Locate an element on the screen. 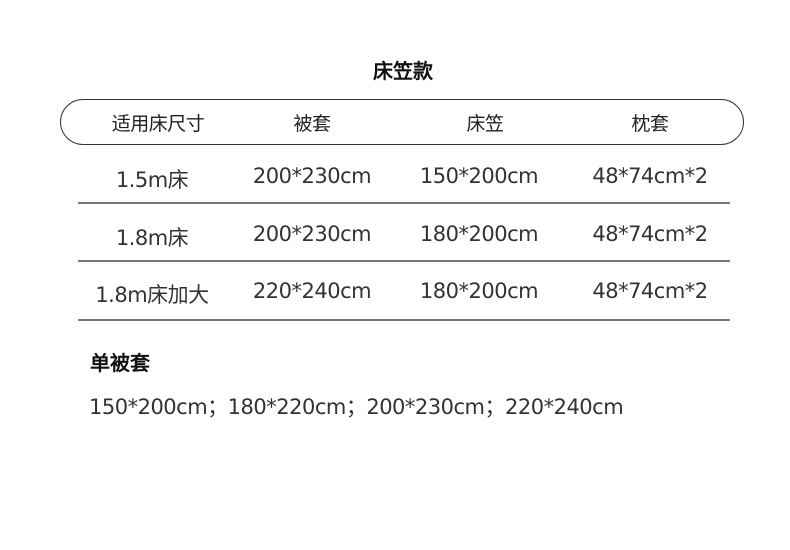 This screenshot has width=790, height=550. cell-bed-size: 1.8m床加大 is located at coordinates (152, 295).